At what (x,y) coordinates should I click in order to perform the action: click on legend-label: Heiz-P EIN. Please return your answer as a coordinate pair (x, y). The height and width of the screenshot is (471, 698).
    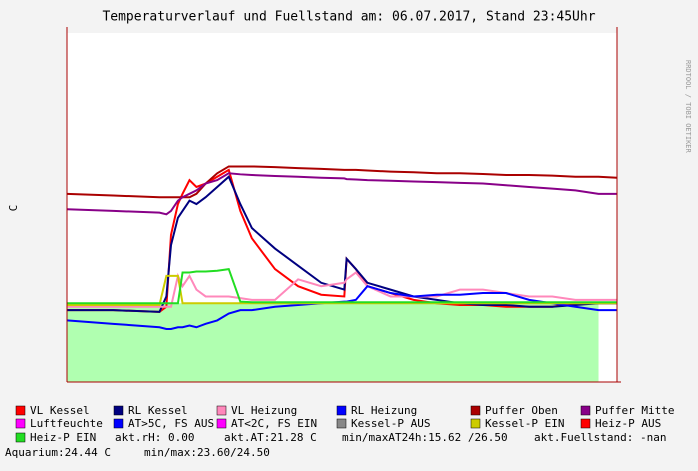
    Looking at the image, I should click on (63, 437).